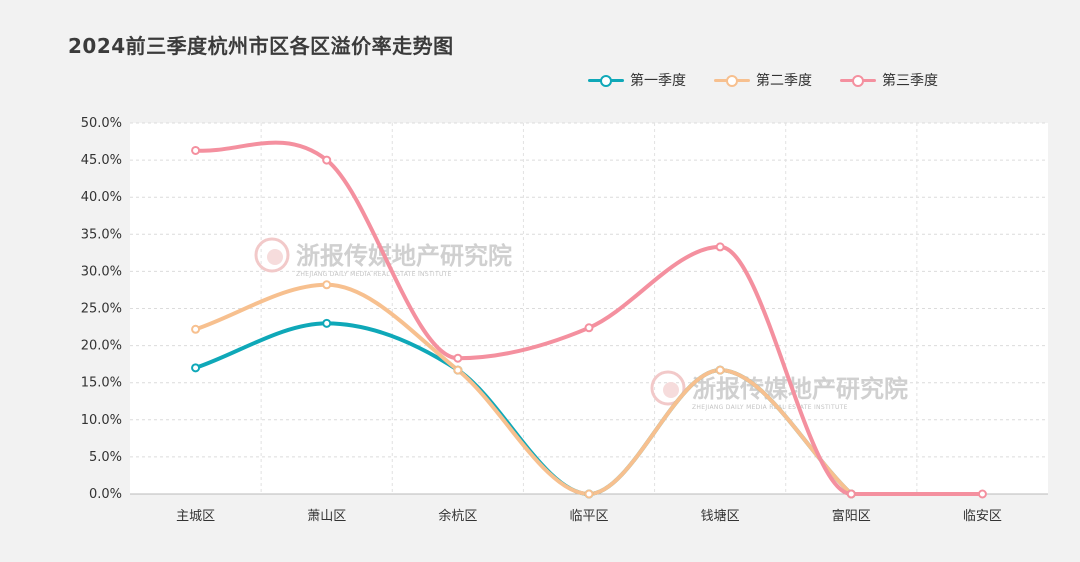  I want to click on legend-item-series-3: 第三季度, so click(889, 80).